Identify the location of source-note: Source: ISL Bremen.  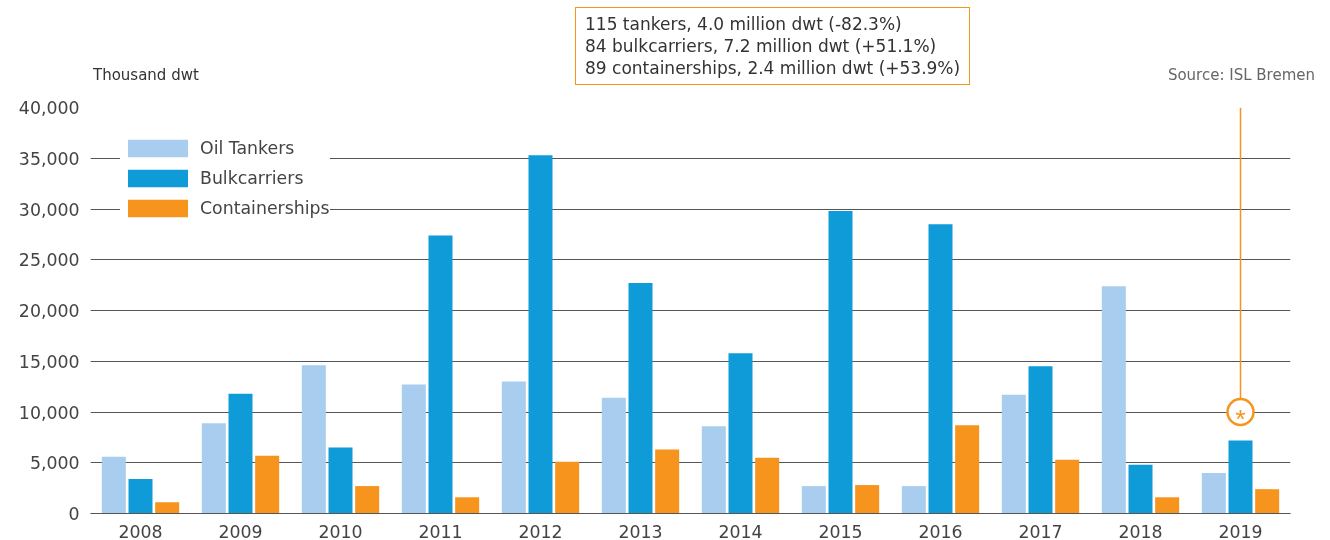
(1241, 75).